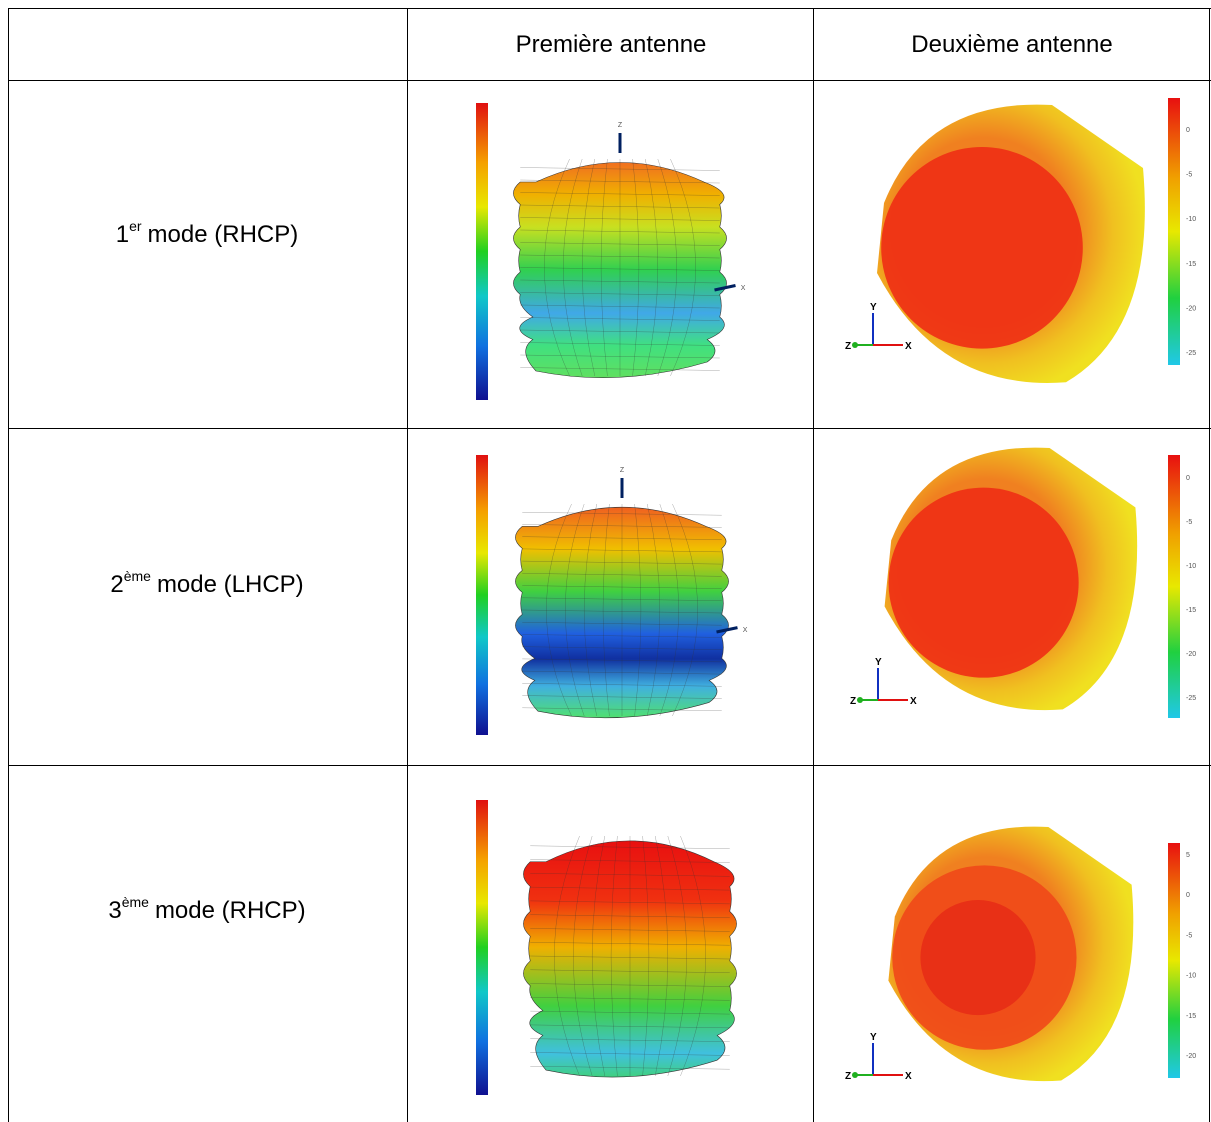 This screenshot has width=1211, height=1122. I want to click on row-label: 2ème mode (LHCP), so click(206, 583).